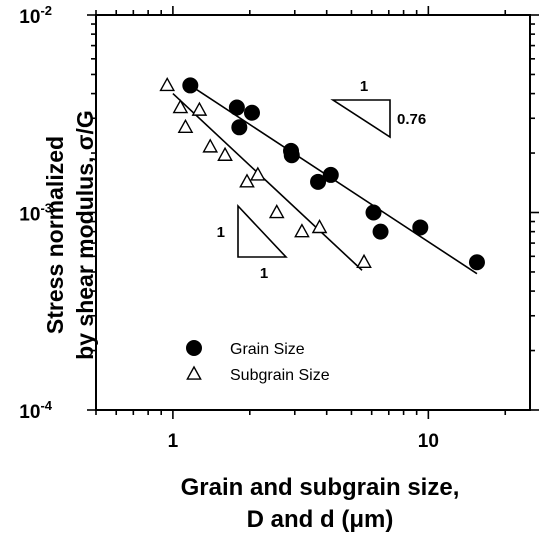 The height and width of the screenshot is (555, 542). Describe the element at coordinates (194, 348) in the screenshot. I see `legend-grain-size-marker` at that location.